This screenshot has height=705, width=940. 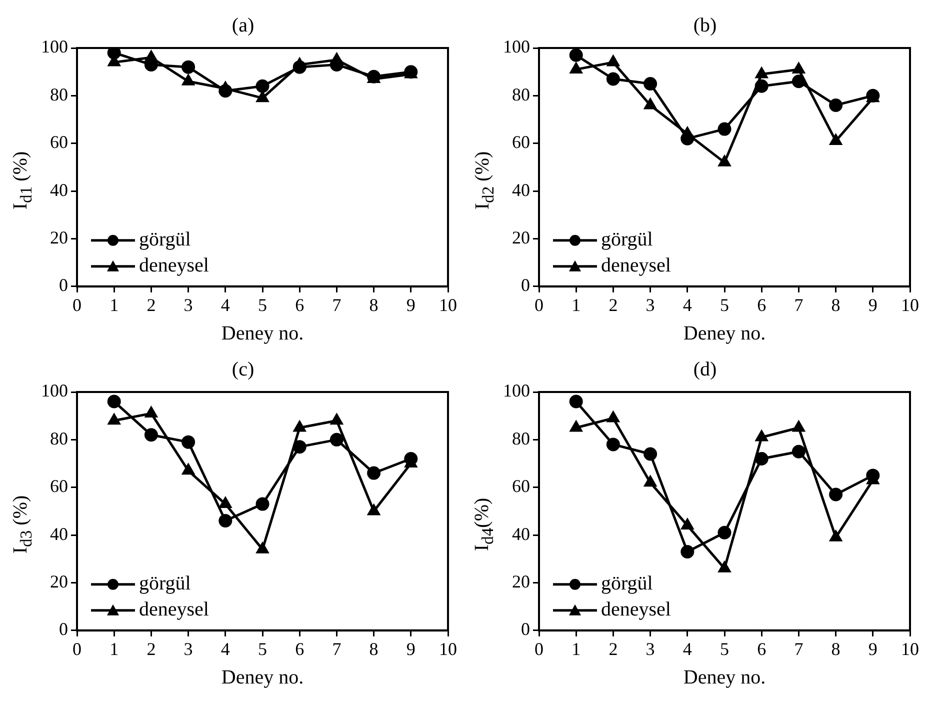 I want to click on chart-title: (a), so click(x=243, y=25).